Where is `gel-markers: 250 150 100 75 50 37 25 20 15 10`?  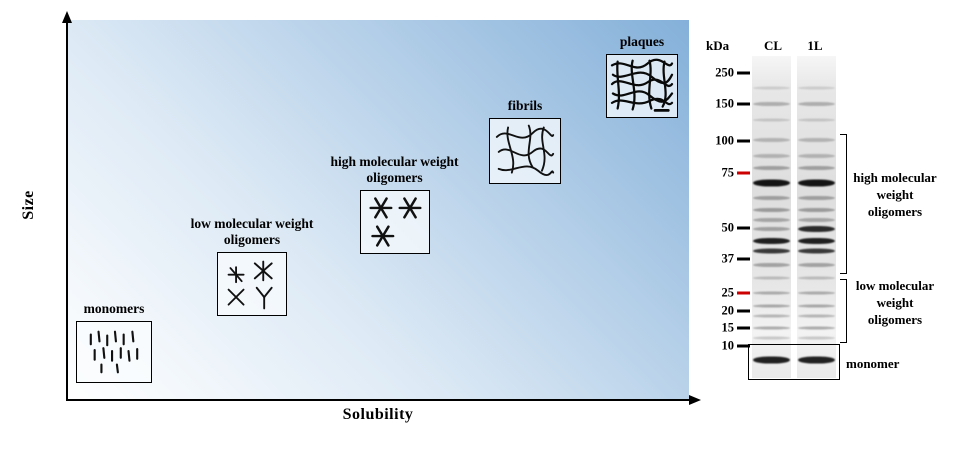
gel-markers: 250 150 100 75 50 37 25 20 15 10 is located at coordinates (725, 217).